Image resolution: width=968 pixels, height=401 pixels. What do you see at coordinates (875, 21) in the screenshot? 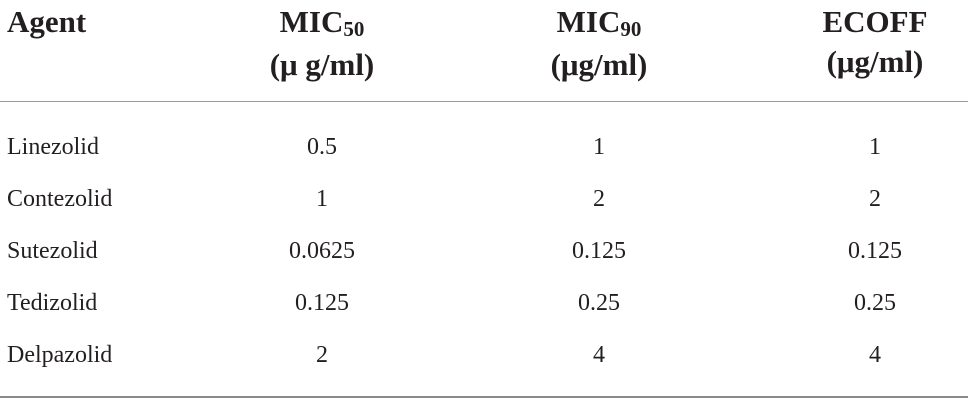
I see `header-ecoff-title: ECOFF` at bounding box center [875, 21].